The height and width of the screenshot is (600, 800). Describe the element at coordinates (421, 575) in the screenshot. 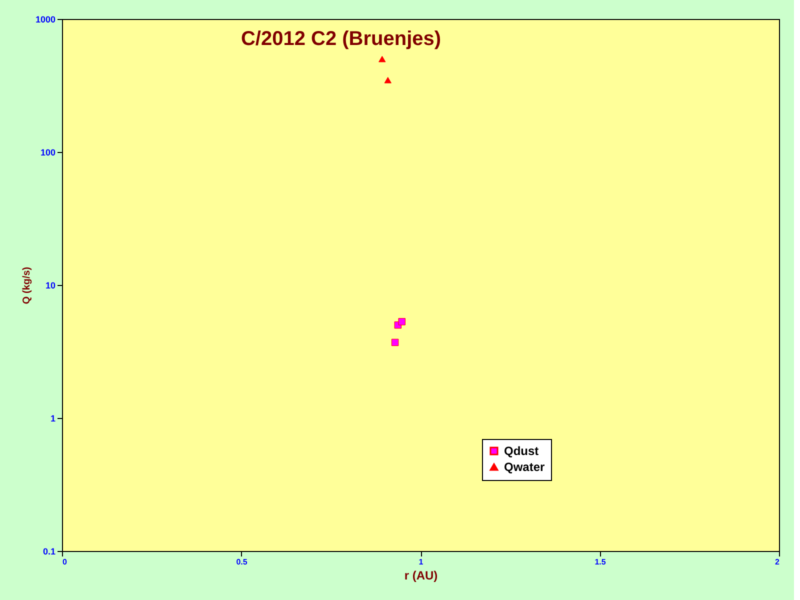

I see `x-axis-title: r (AU)` at that location.